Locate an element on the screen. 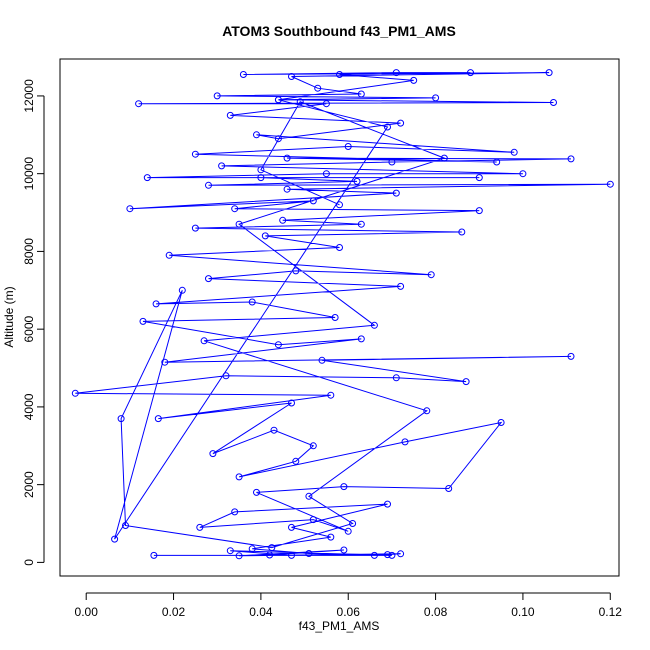 The image size is (650, 650). y-tick-label: 8000 is located at coordinates (29, 251).